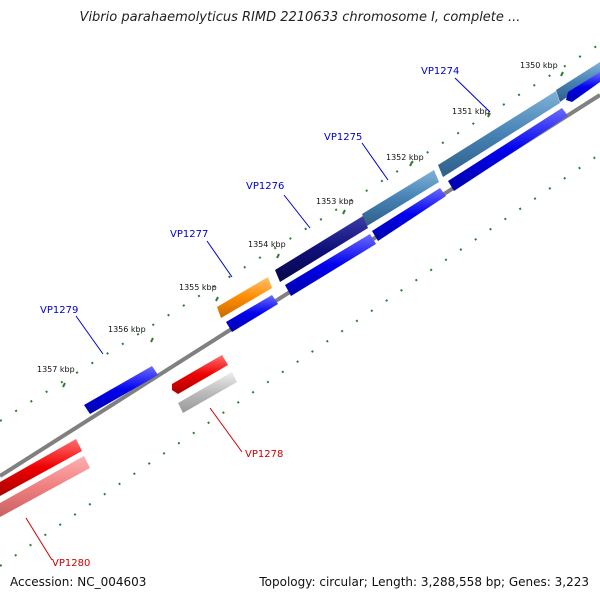  What do you see at coordinates (471, 111) in the screenshot?
I see `tick-label-1351: 1351 kbp` at bounding box center [471, 111].